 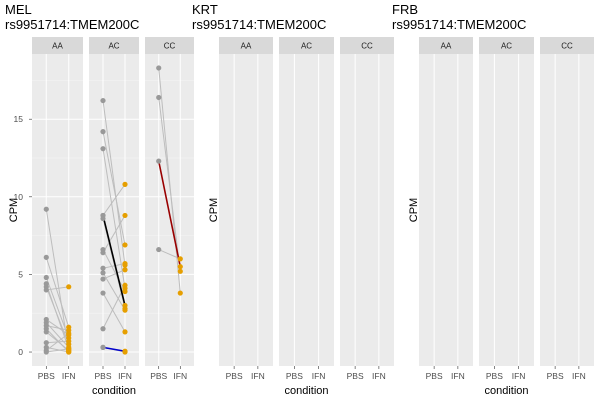 I want to click on y-tick-label: 15, so click(x=19, y=119).